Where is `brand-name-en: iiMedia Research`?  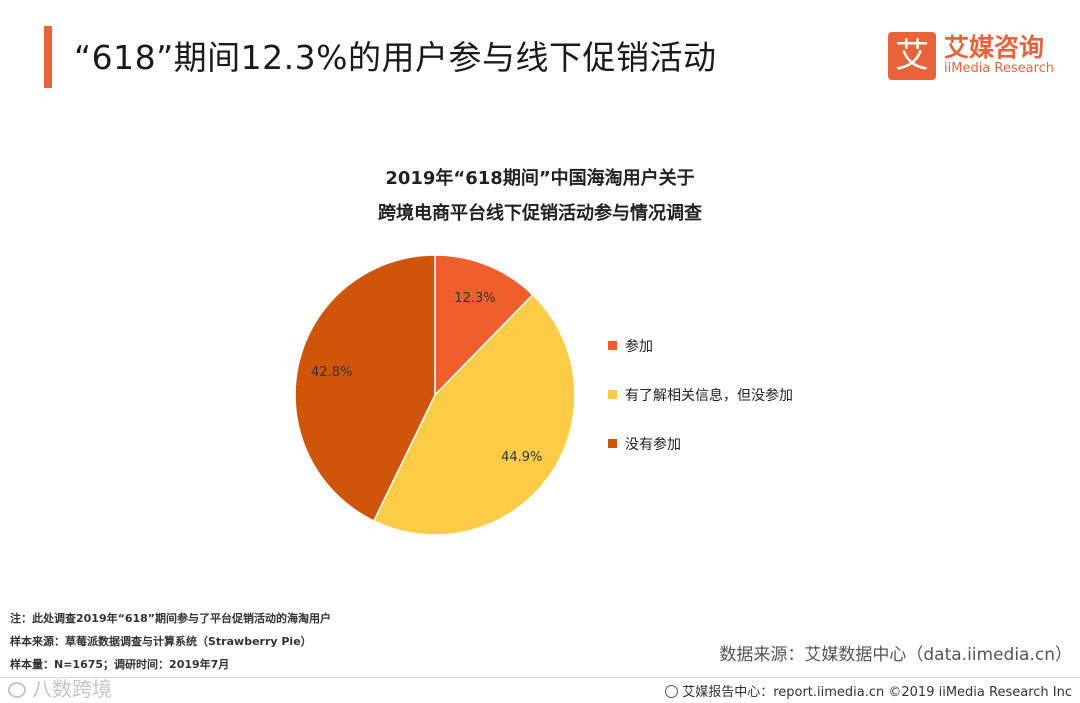 brand-name-en: iiMedia Research is located at coordinates (999, 68).